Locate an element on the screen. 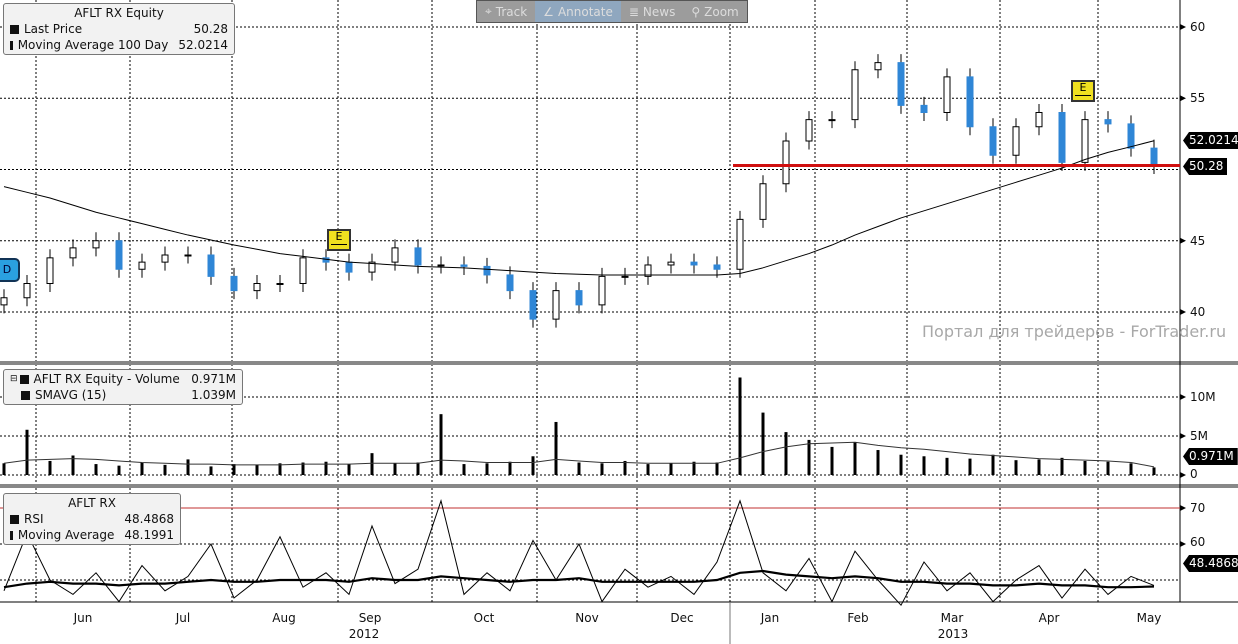 This screenshot has width=1238, height=644. collapse-icon: ⊟ is located at coordinates (14, 379).